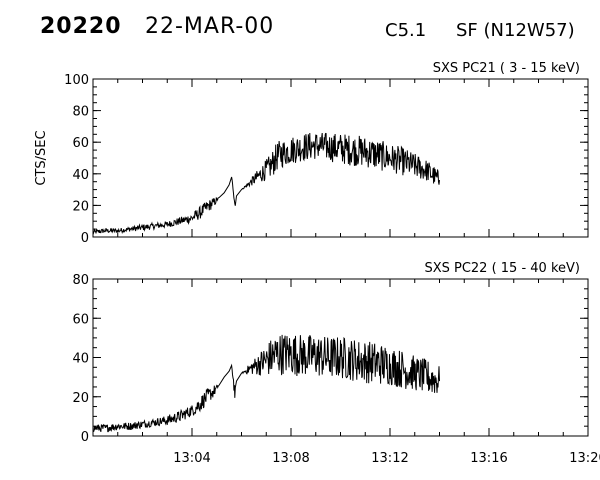  Describe the element at coordinates (515, 30) in the screenshot. I see `flare-info: SF (N12W57)` at that location.